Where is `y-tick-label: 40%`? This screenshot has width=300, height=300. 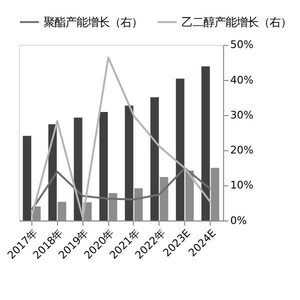 y-tick-label: 40% is located at coordinates (242, 80).